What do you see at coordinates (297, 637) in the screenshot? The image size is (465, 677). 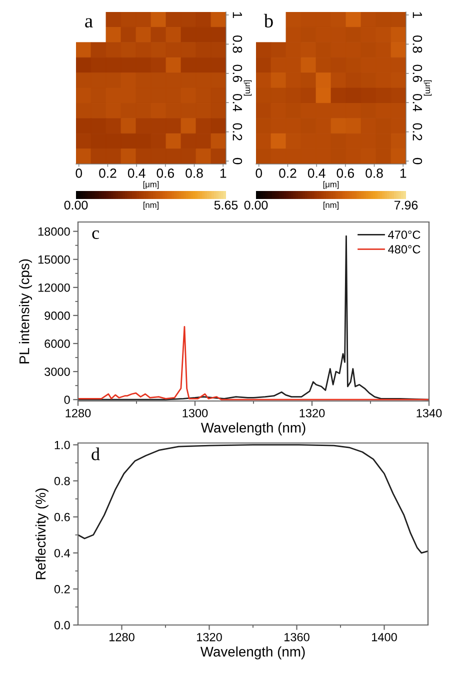 I see `x-tick-label: 1360` at bounding box center [297, 637].